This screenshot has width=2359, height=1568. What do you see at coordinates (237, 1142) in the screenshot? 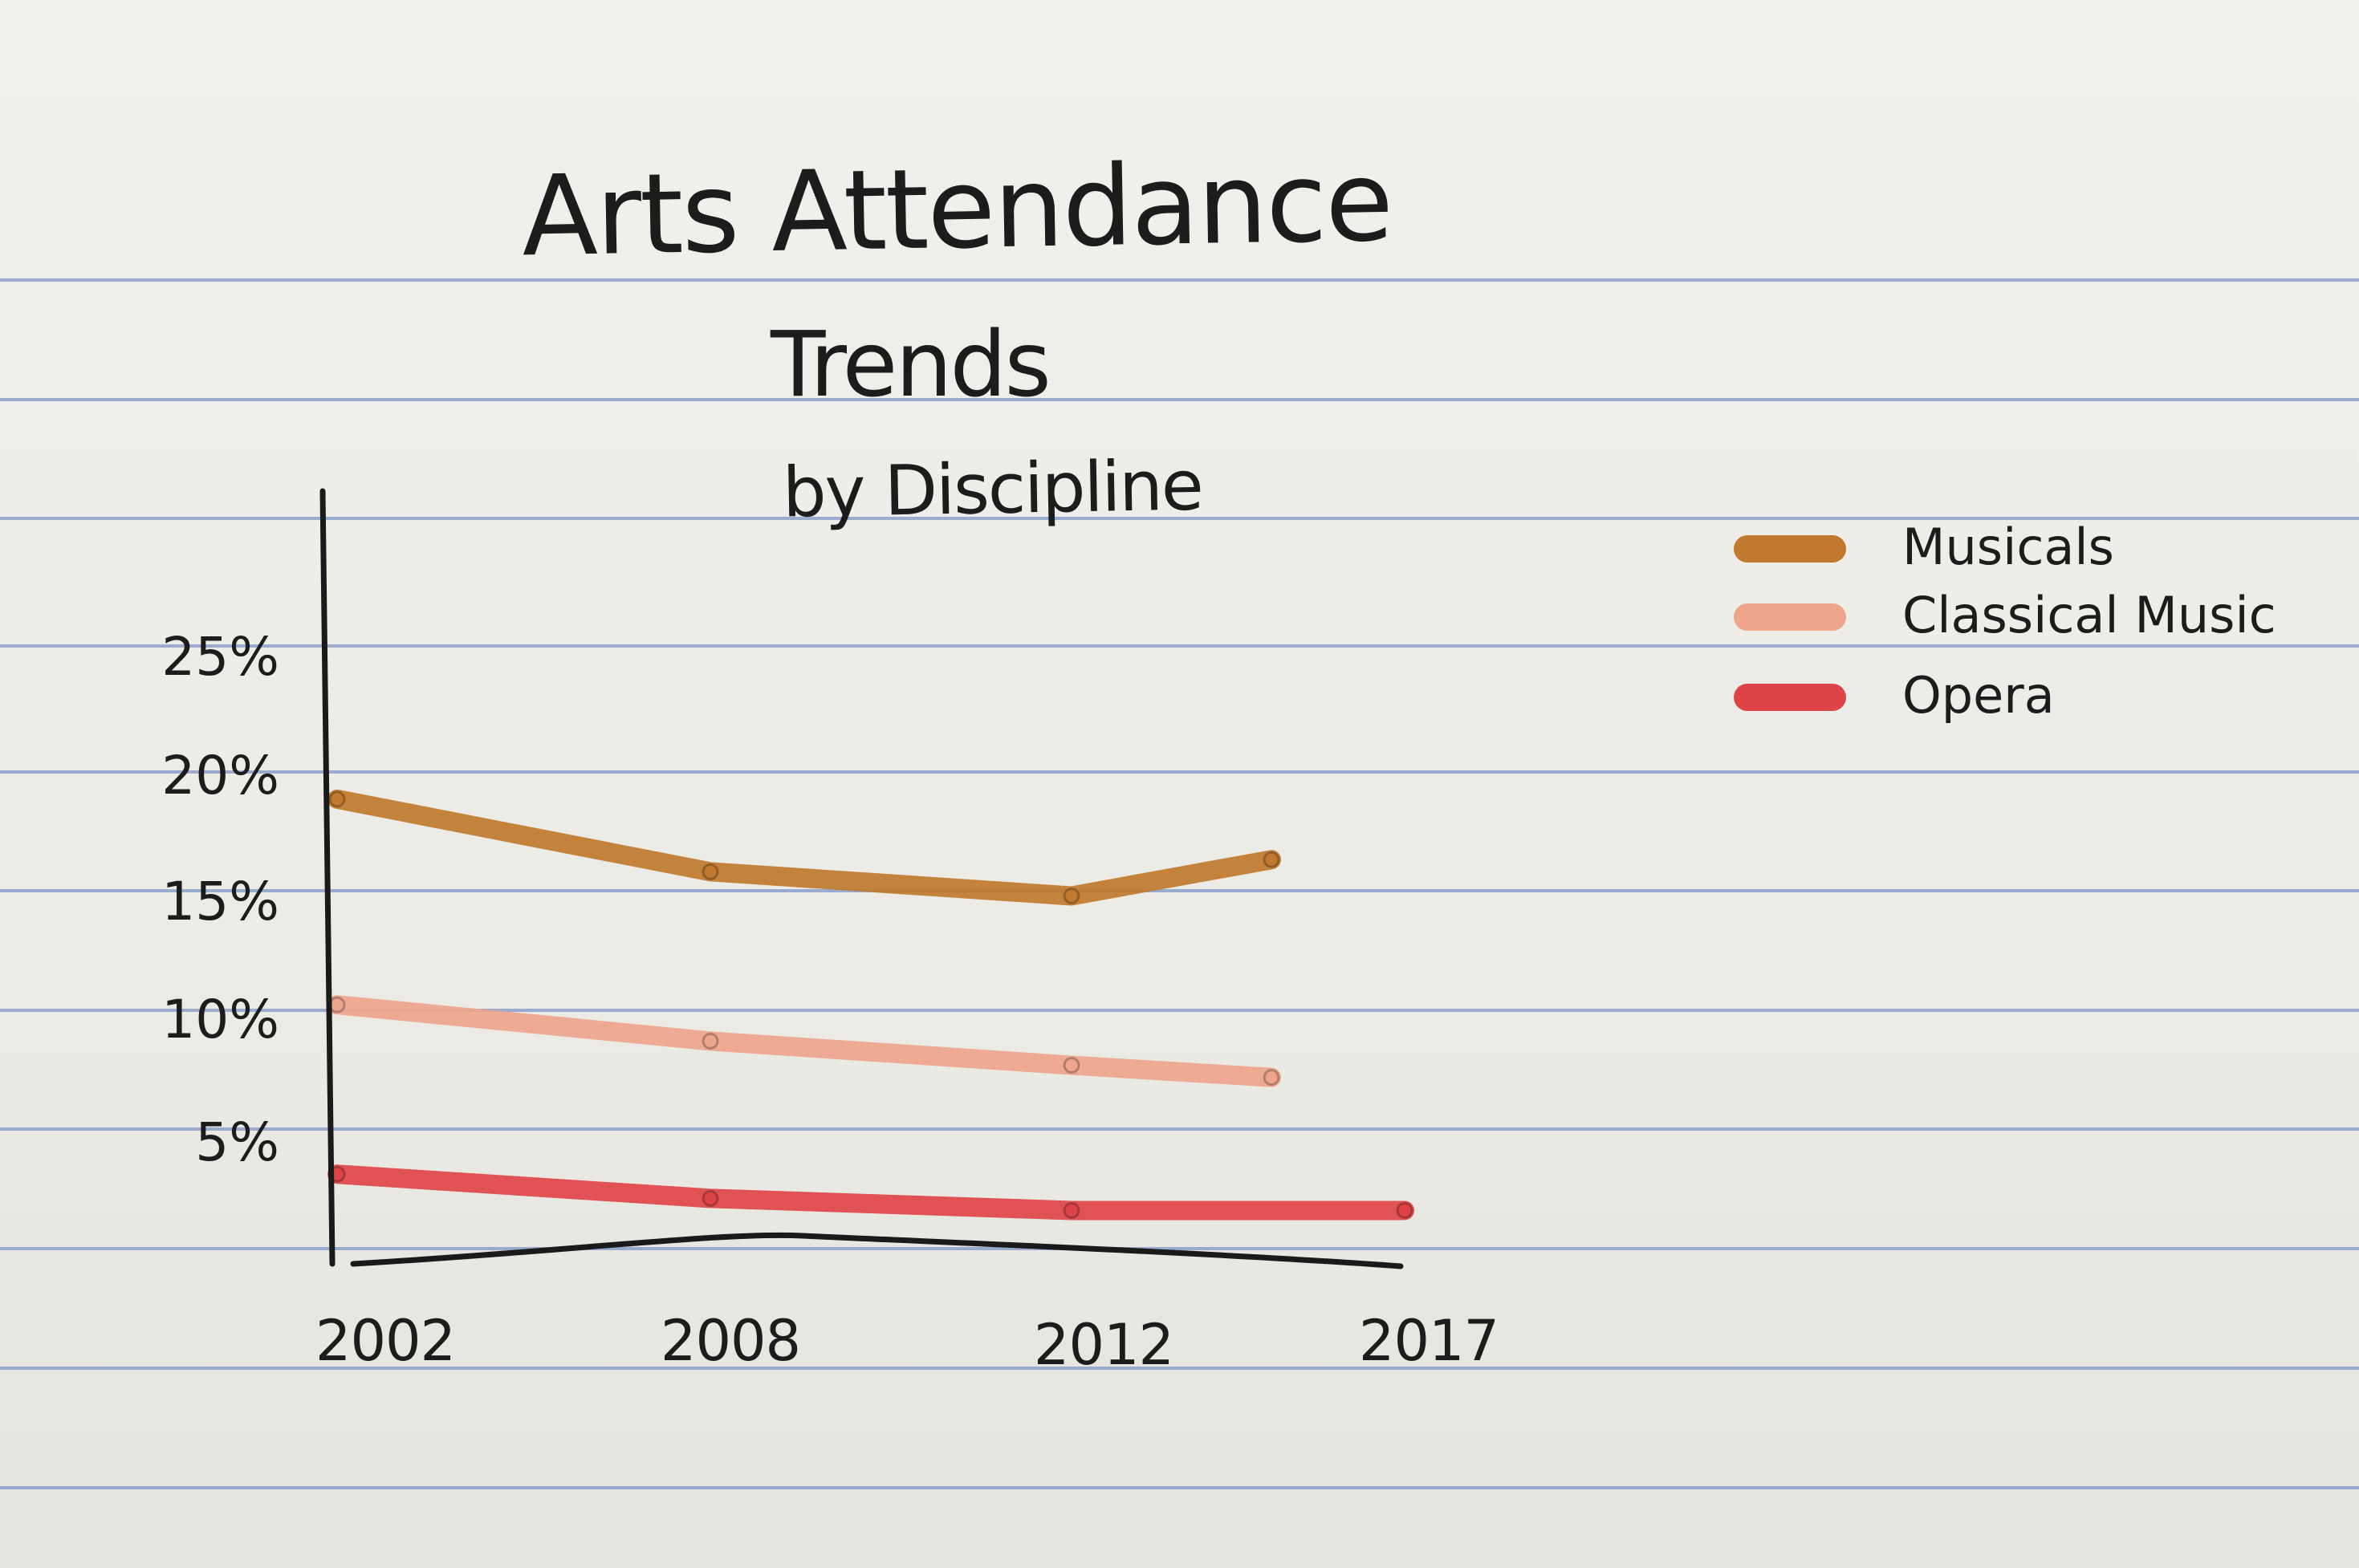
I see `y-tick-label: 5%` at bounding box center [237, 1142].